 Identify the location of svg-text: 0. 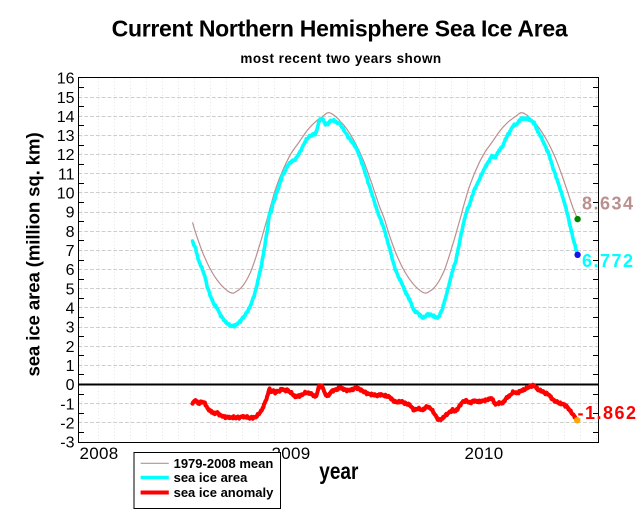
(70, 385).